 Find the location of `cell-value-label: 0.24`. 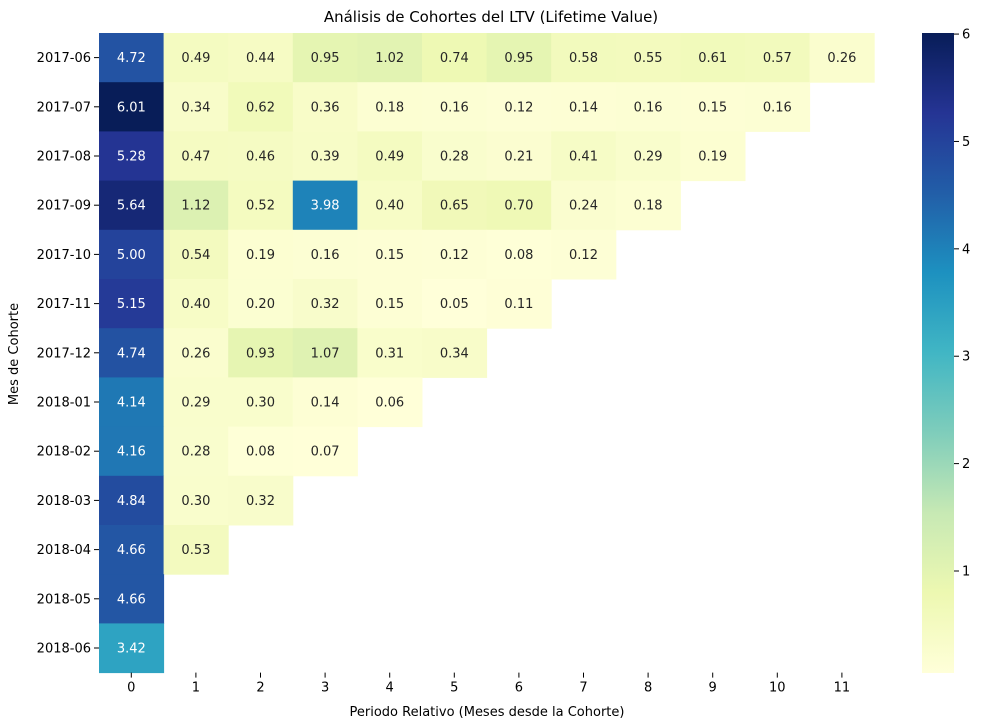

cell-value-label: 0.24 is located at coordinates (583, 206).